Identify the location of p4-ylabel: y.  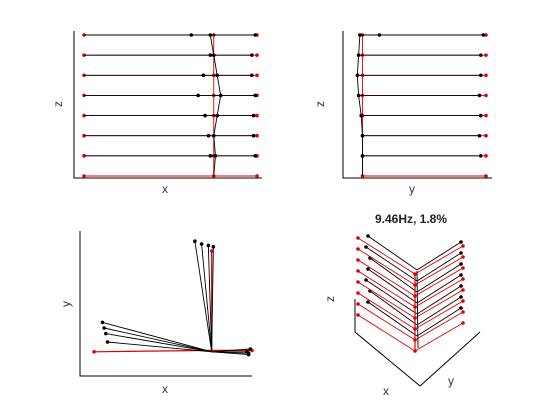
(451, 381).